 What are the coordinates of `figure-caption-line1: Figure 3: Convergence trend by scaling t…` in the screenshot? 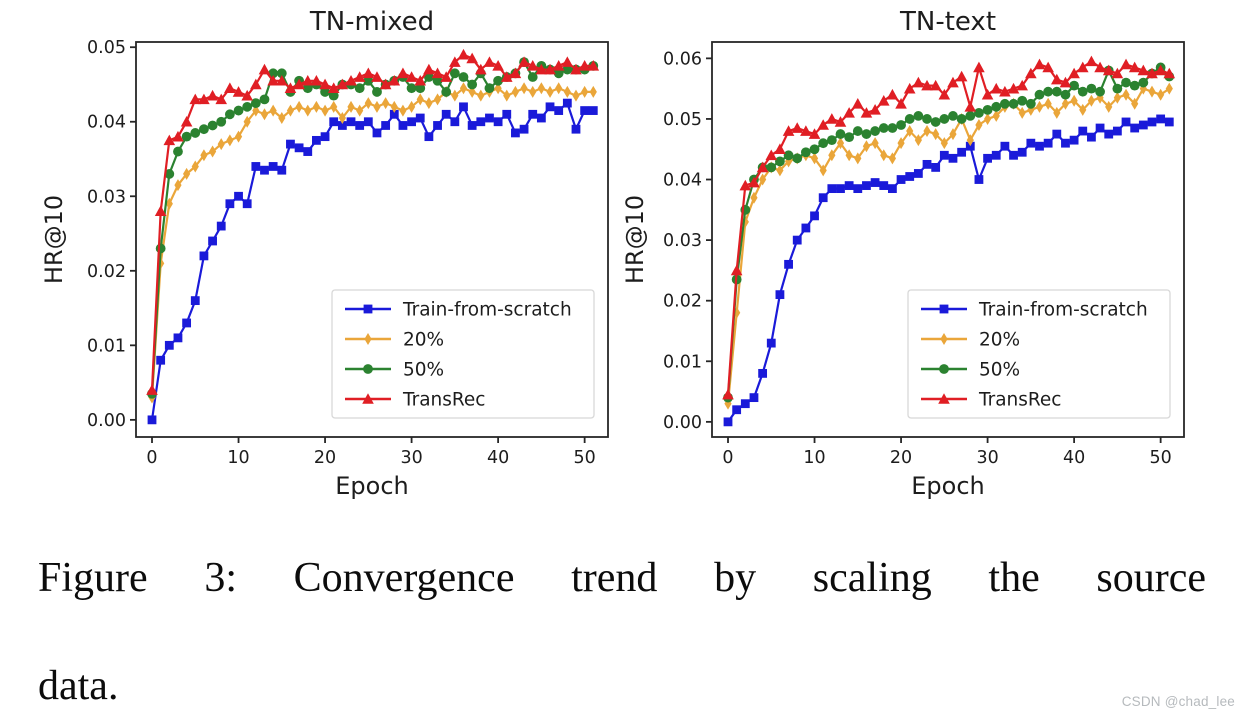 It's located at (622, 578).